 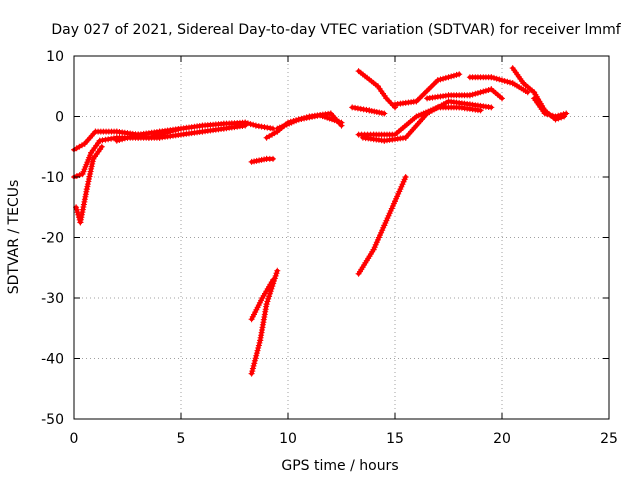 I want to click on y-tick-label: -10, so click(x=52, y=178).